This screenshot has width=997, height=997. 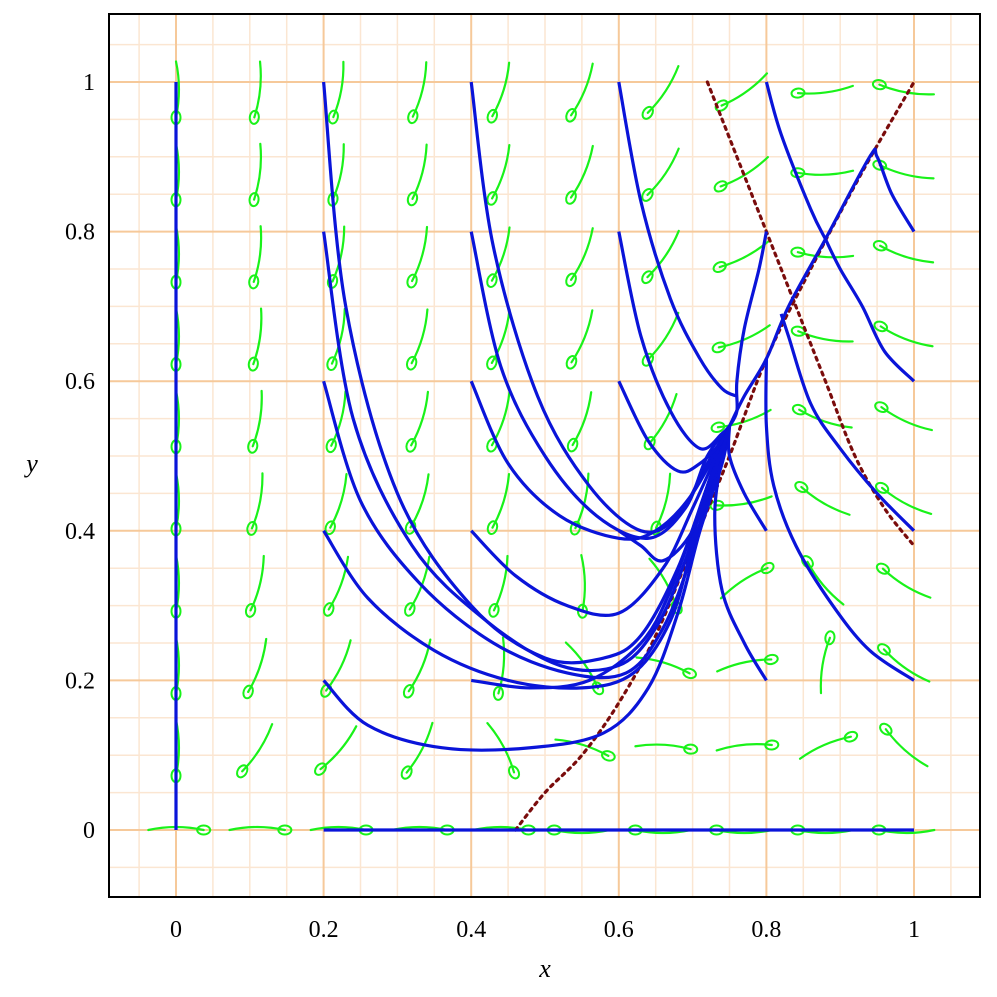 I want to click on y-tick-label: 0, so click(x=89, y=831).